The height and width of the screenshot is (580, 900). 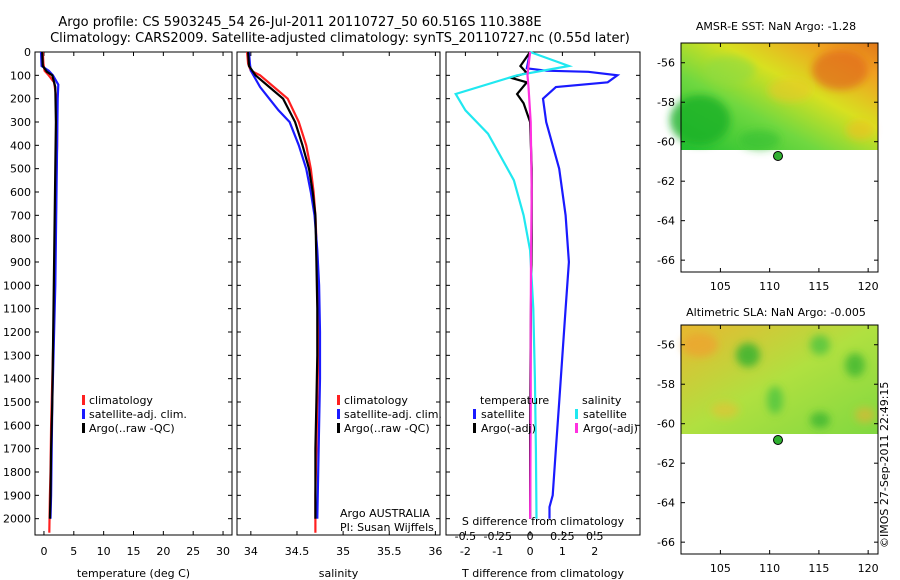 I want to click on depth-tick-label: 1800, so click(x=17, y=472).